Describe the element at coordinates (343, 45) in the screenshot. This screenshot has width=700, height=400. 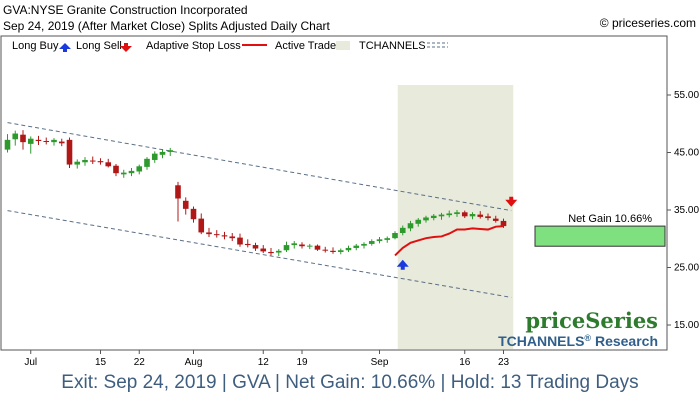
I see `gray-box-icon` at that location.